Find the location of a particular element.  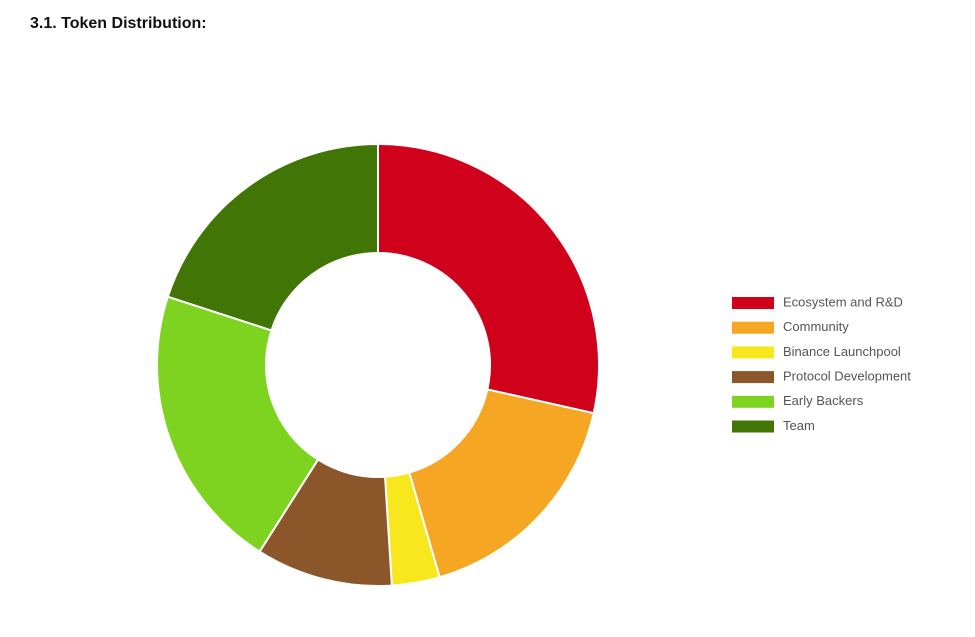

legend-label: Protocol Development is located at coordinates (847, 376).